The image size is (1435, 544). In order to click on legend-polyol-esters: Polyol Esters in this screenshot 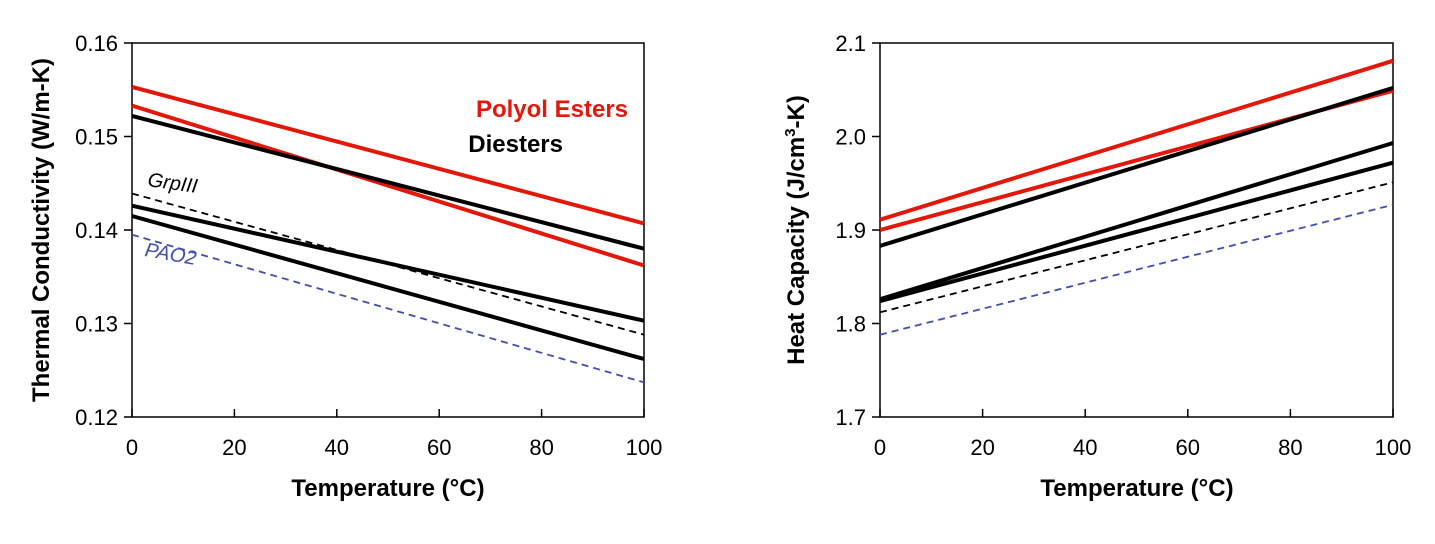, I will do `click(552, 109)`.